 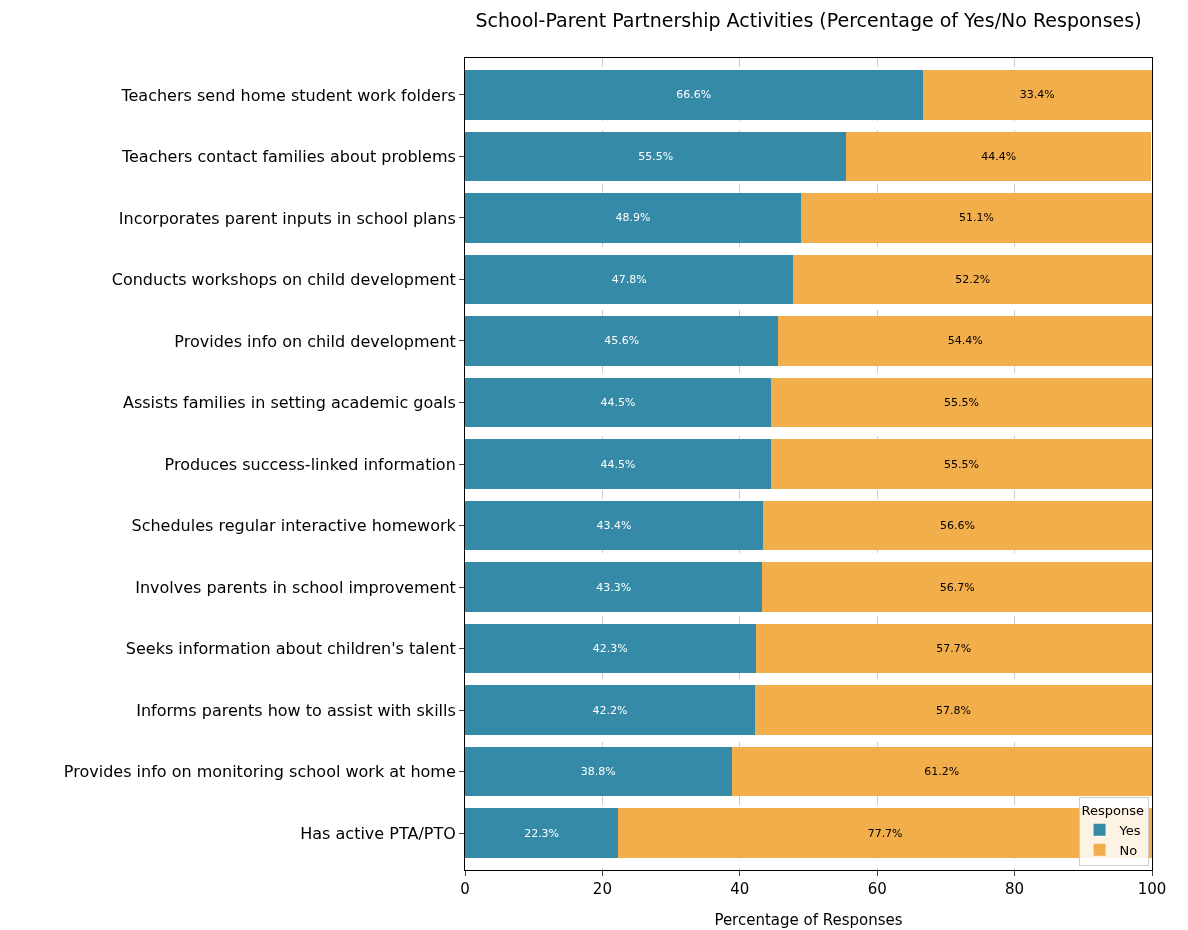 What do you see at coordinates (296, 710) in the screenshot?
I see `y-tick-label: Informs parents how to assist with skills` at bounding box center [296, 710].